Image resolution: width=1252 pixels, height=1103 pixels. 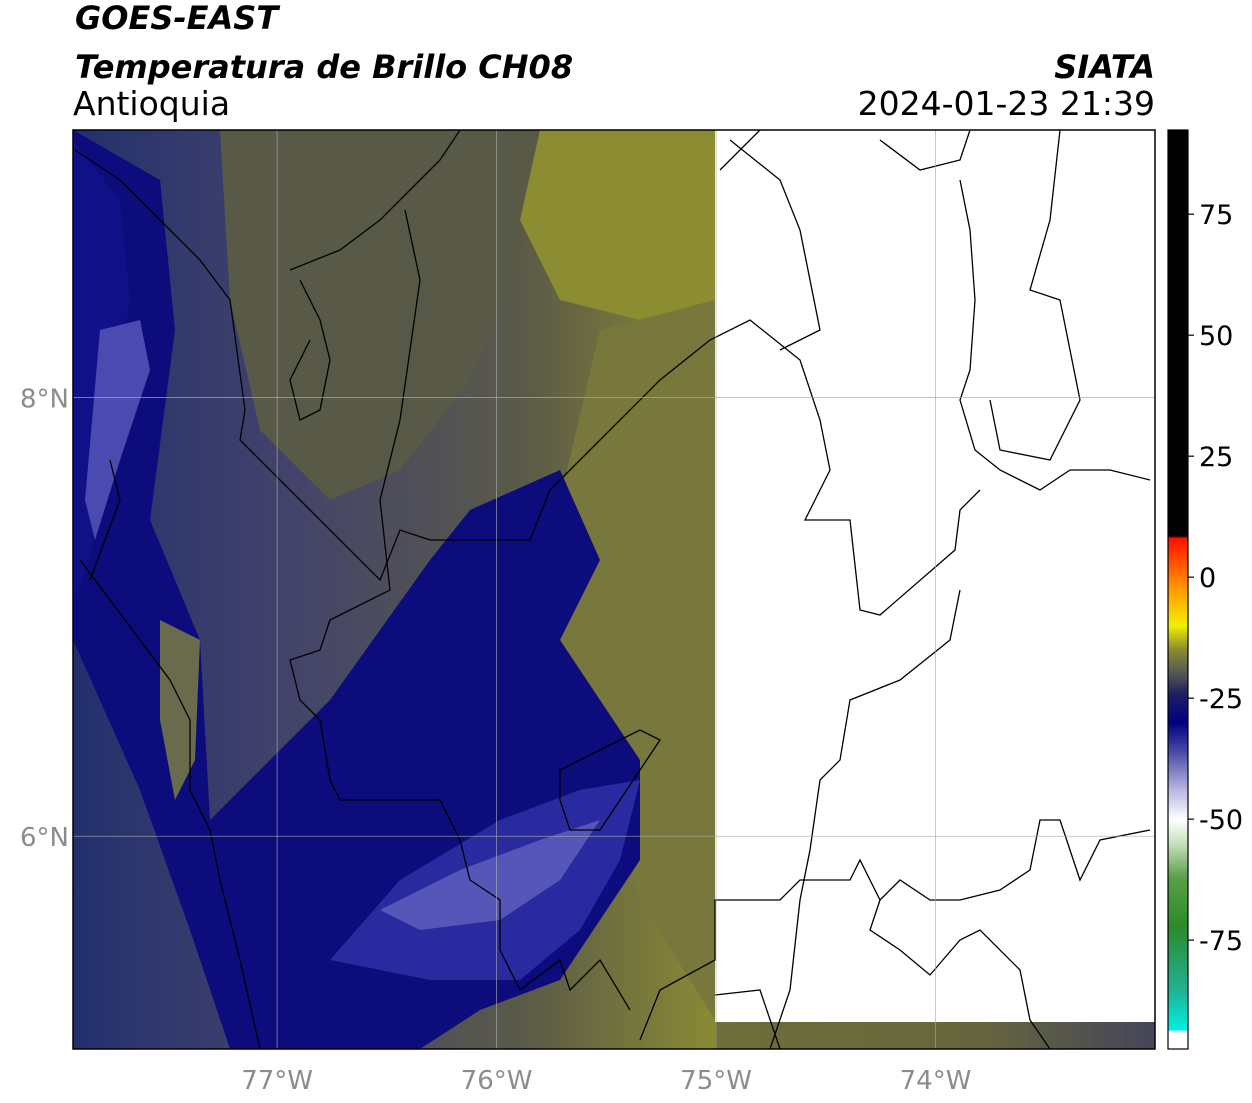 I want to click on colorbar-axis: 75 50 25 0 -25 -50 -75, so click(x=1215, y=578).